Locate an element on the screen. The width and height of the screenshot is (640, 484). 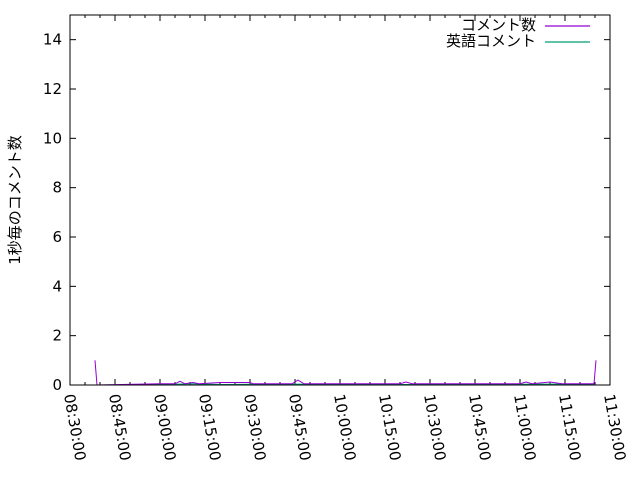
x-tick-label: 09:15:00 is located at coordinates (209, 427).